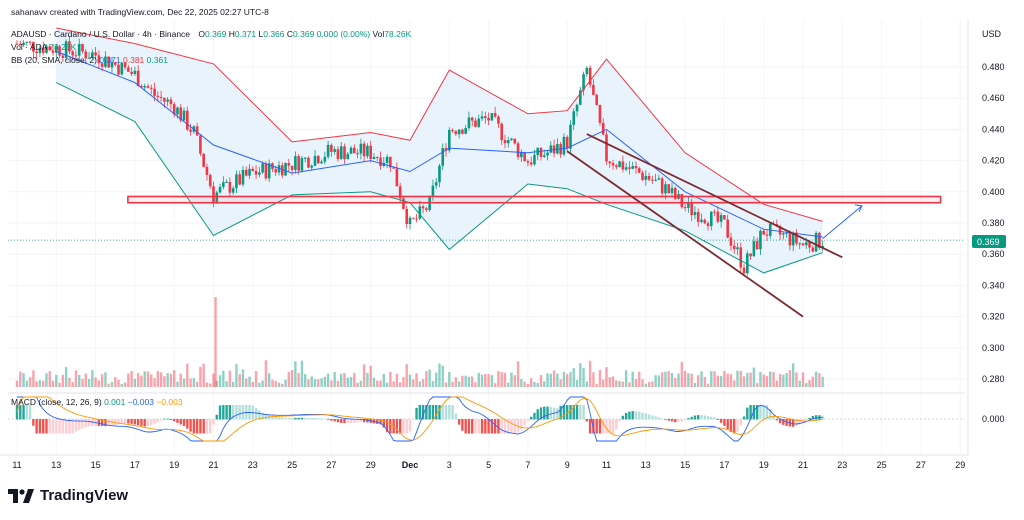 This screenshot has width=1024, height=520. Describe the element at coordinates (16, 465) in the screenshot. I see `time-tick-label: 11` at that location.